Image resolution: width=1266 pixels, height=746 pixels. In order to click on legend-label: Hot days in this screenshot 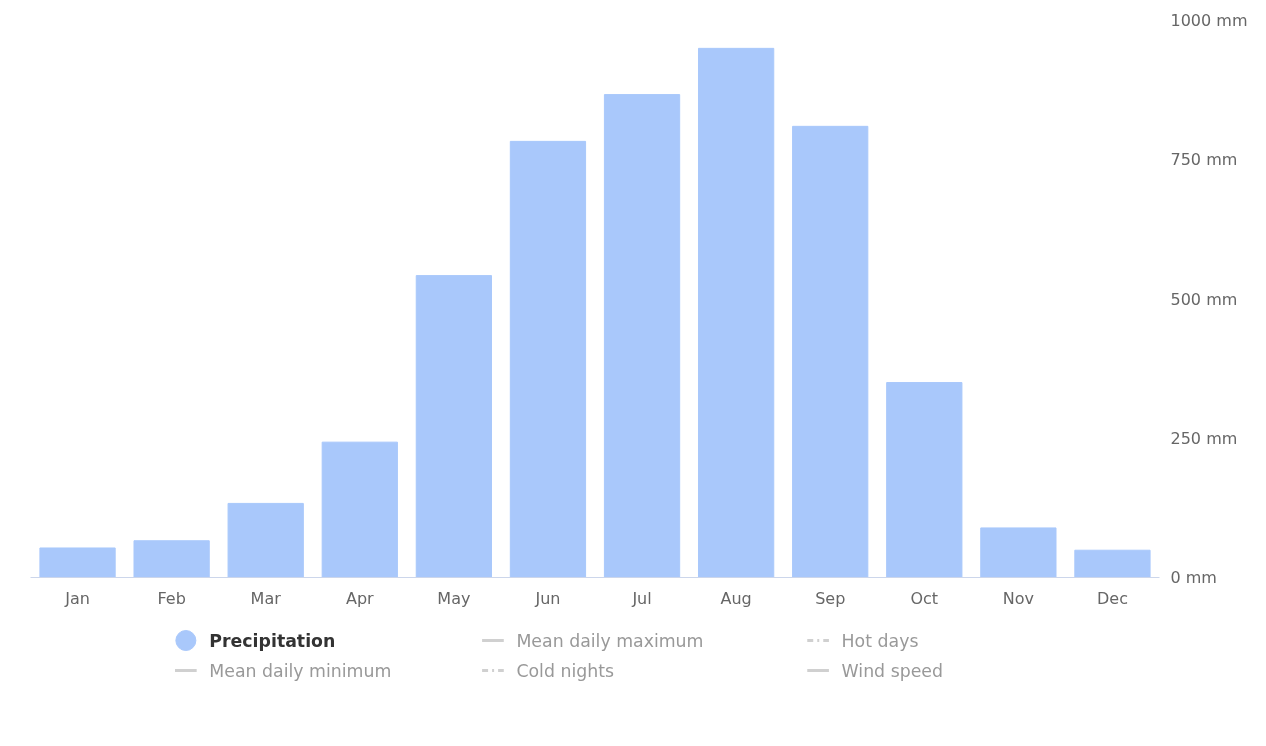, I will do `click(880, 640)`.